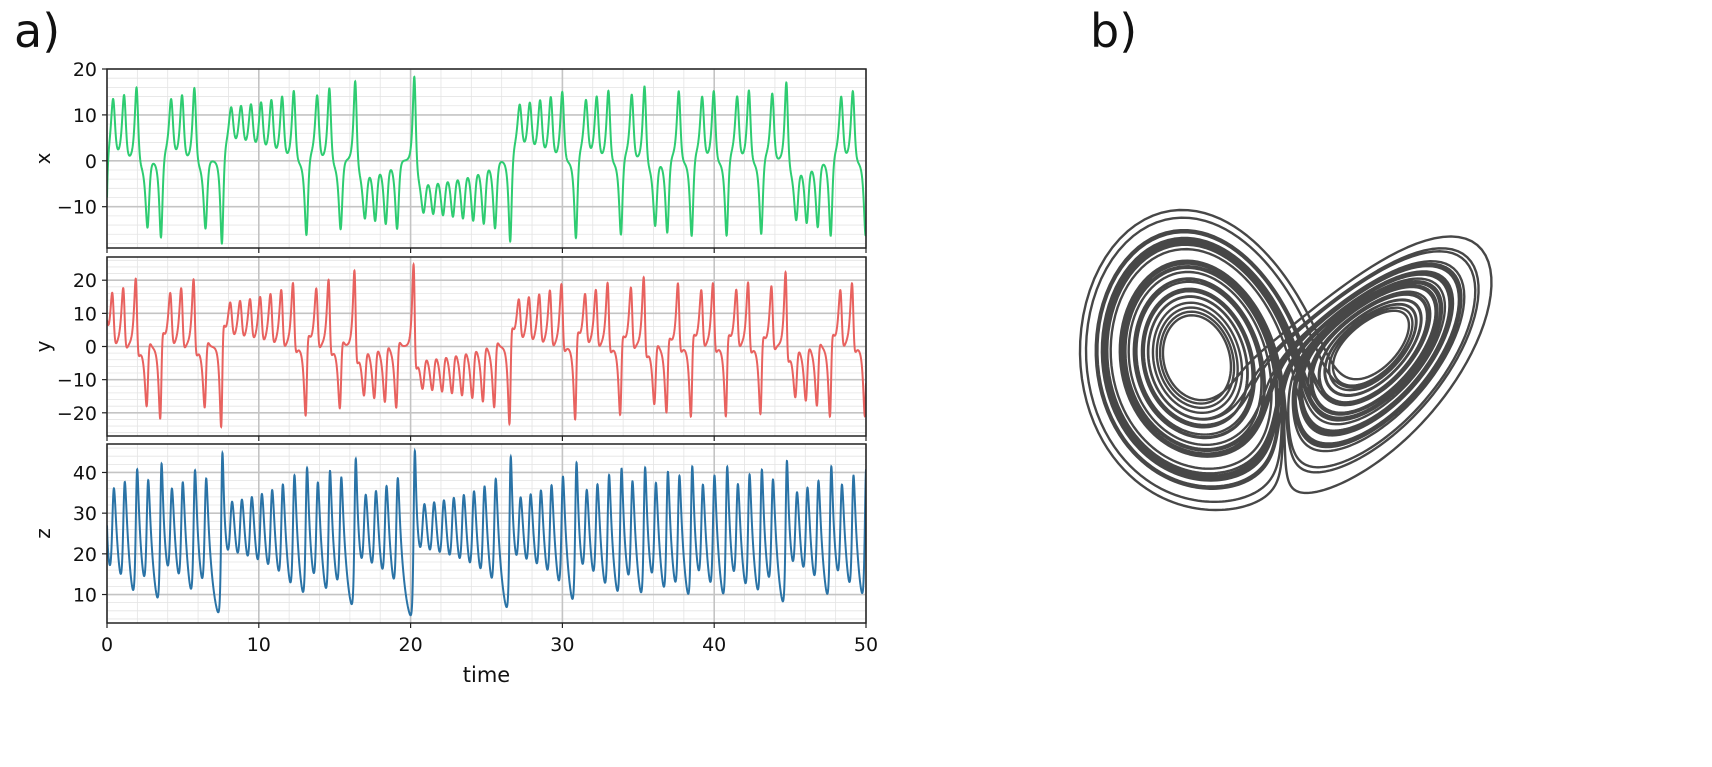 This screenshot has height=767, width=1712. I want to click on attractor-trajectory, so click(1285, 360).